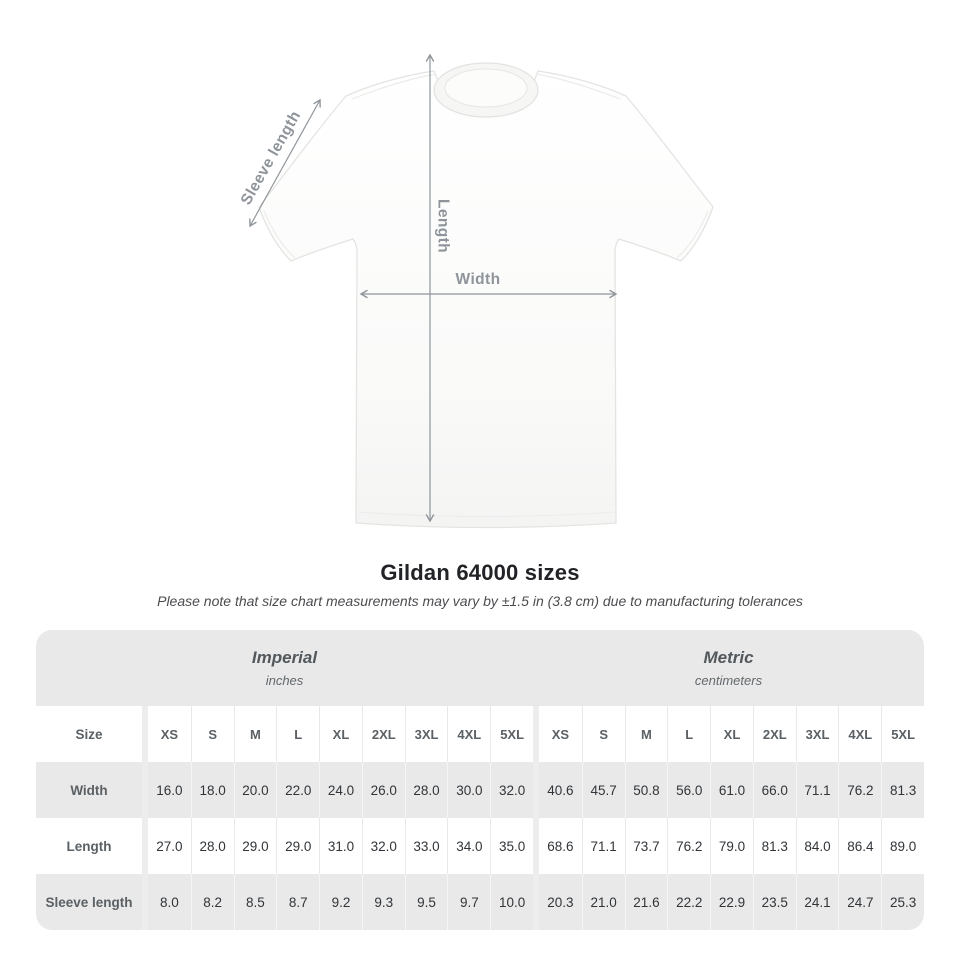 This screenshot has width=960, height=960. Describe the element at coordinates (560, 902) in the screenshot. I see `value-cell: 20.3` at that location.